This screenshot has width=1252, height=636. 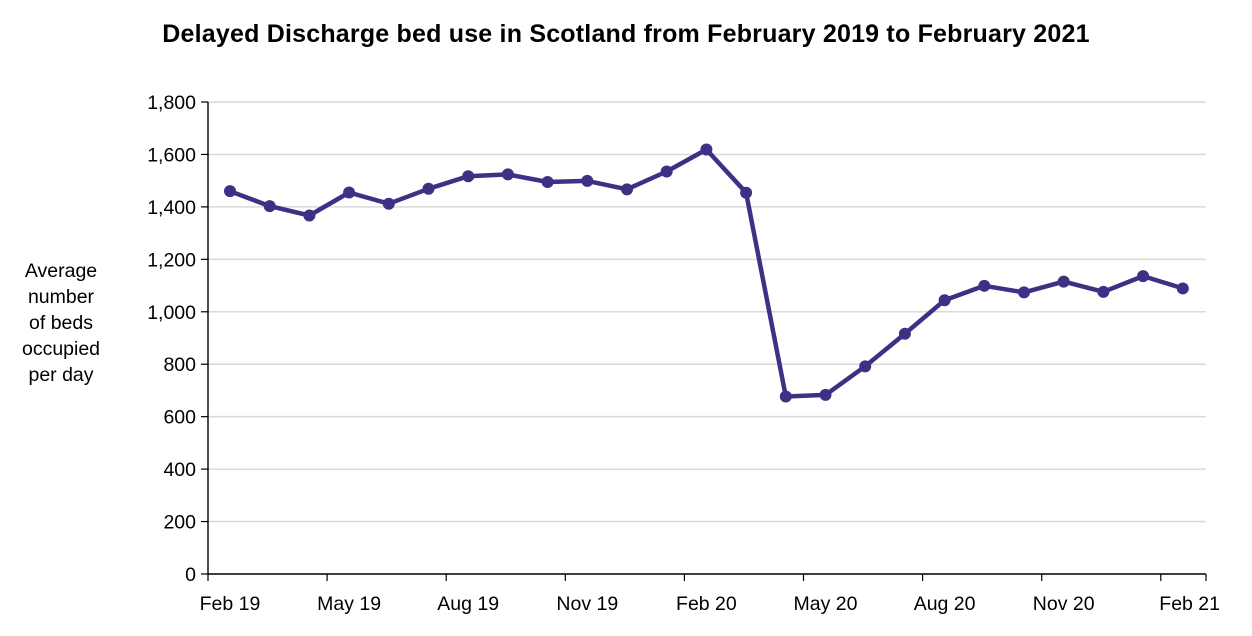 What do you see at coordinates (61, 349) in the screenshot?
I see `y-axis-label-line: occupied` at bounding box center [61, 349].